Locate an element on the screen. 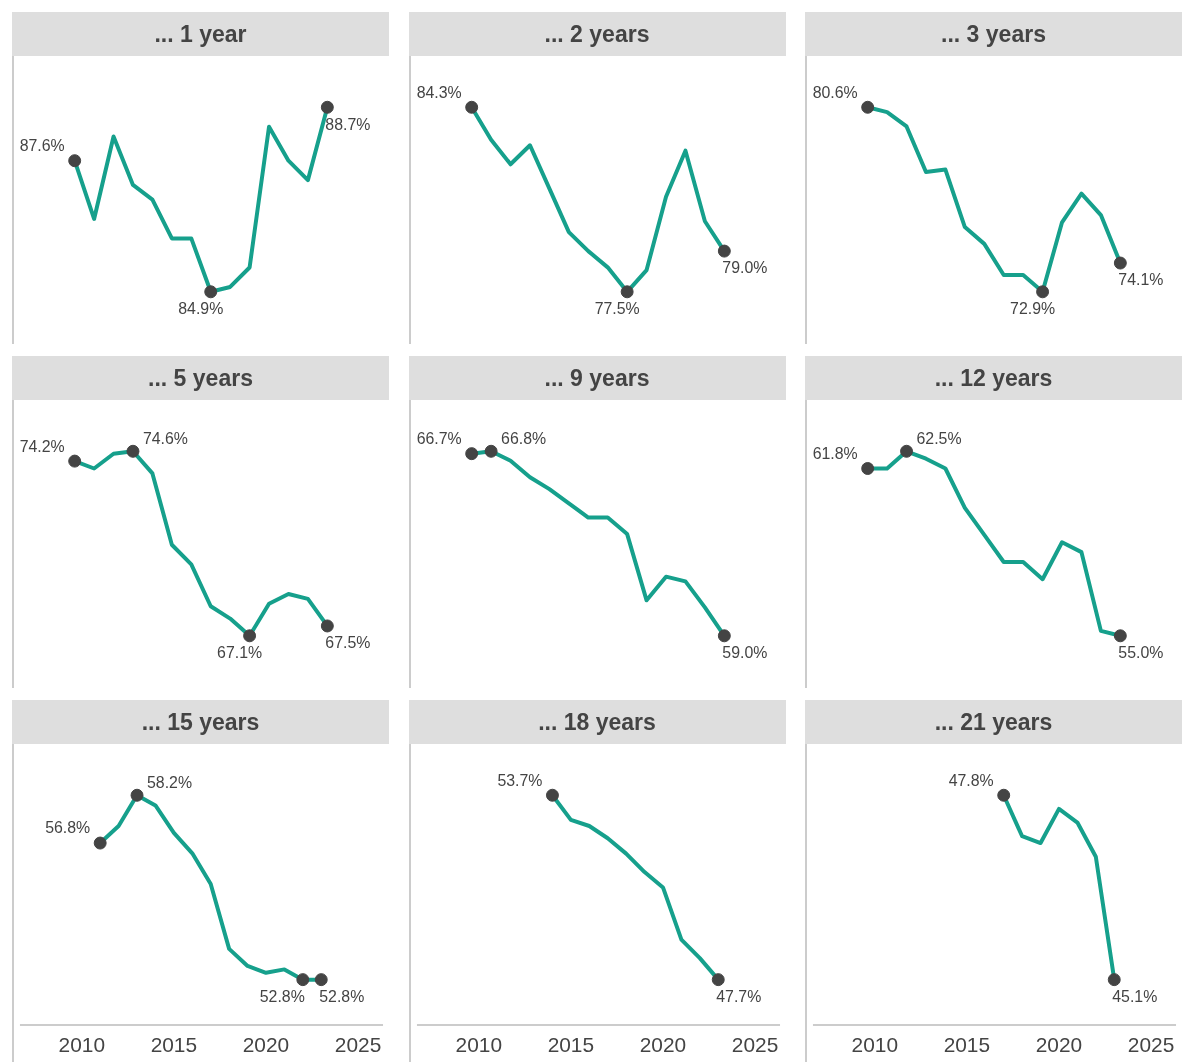 The height and width of the screenshot is (1063, 1188). chart-title: ... 5 years is located at coordinates (200, 378).